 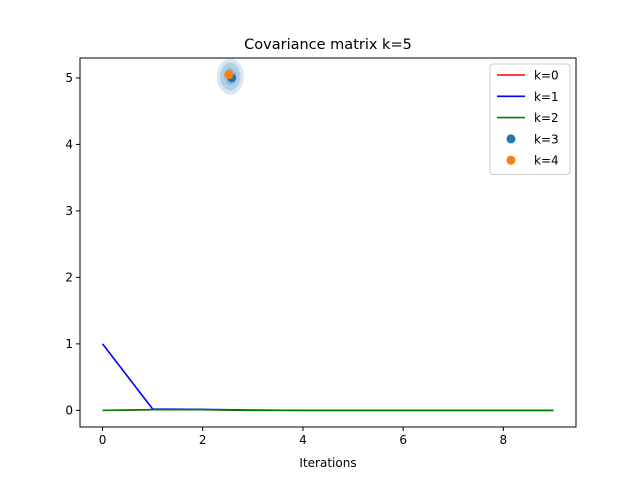 What do you see at coordinates (546, 97) in the screenshot?
I see `legend-label: k=1` at bounding box center [546, 97].